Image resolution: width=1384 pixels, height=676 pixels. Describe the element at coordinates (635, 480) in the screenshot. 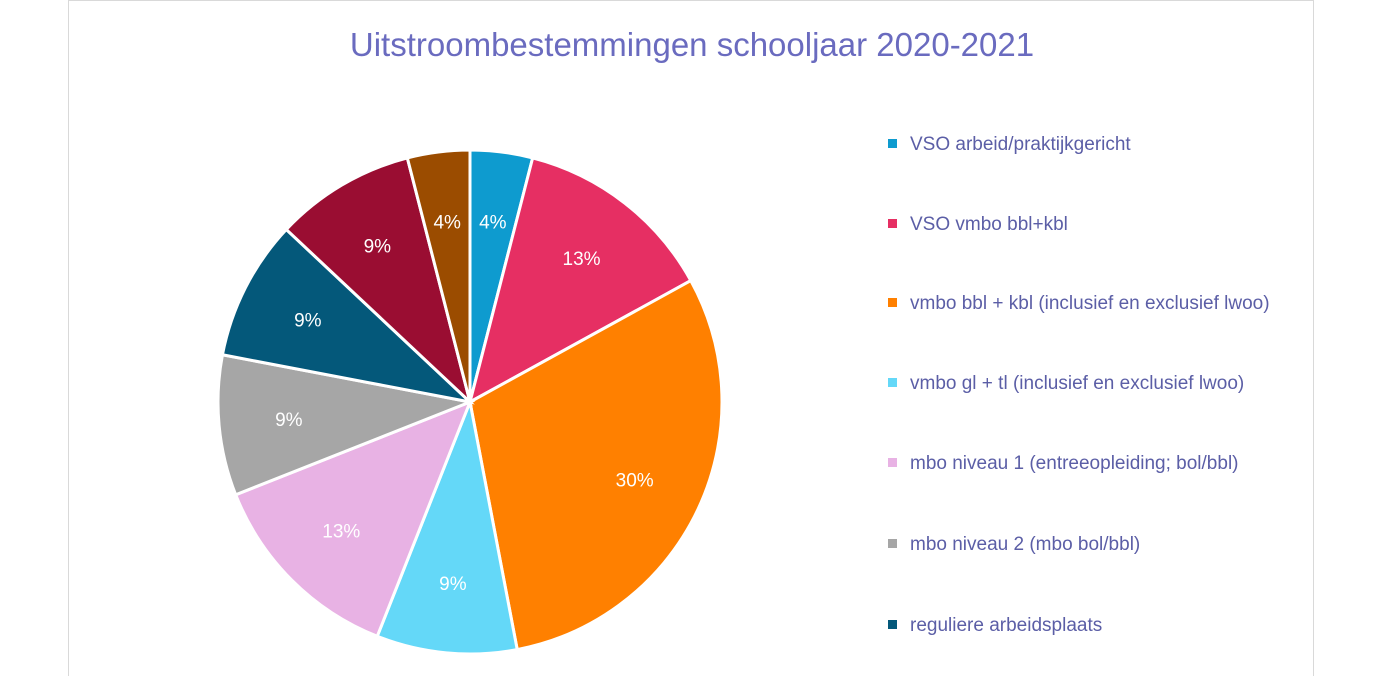

I see `slice-data-label: 30%` at that location.